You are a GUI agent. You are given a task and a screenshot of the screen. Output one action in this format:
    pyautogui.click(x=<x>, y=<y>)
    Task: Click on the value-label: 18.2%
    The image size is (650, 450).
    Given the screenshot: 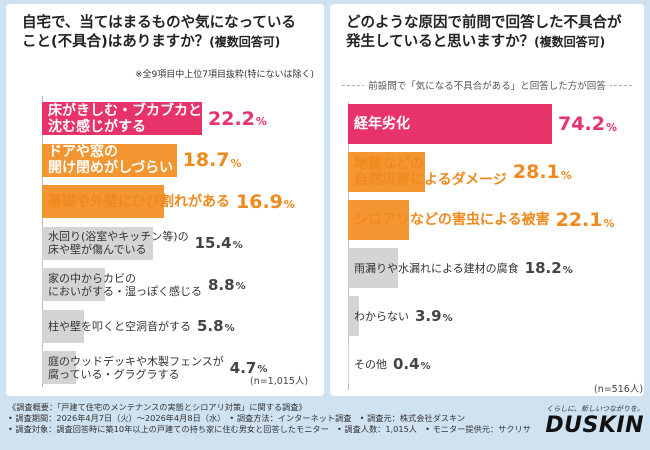 What is the action you would take?
    pyautogui.click(x=549, y=268)
    